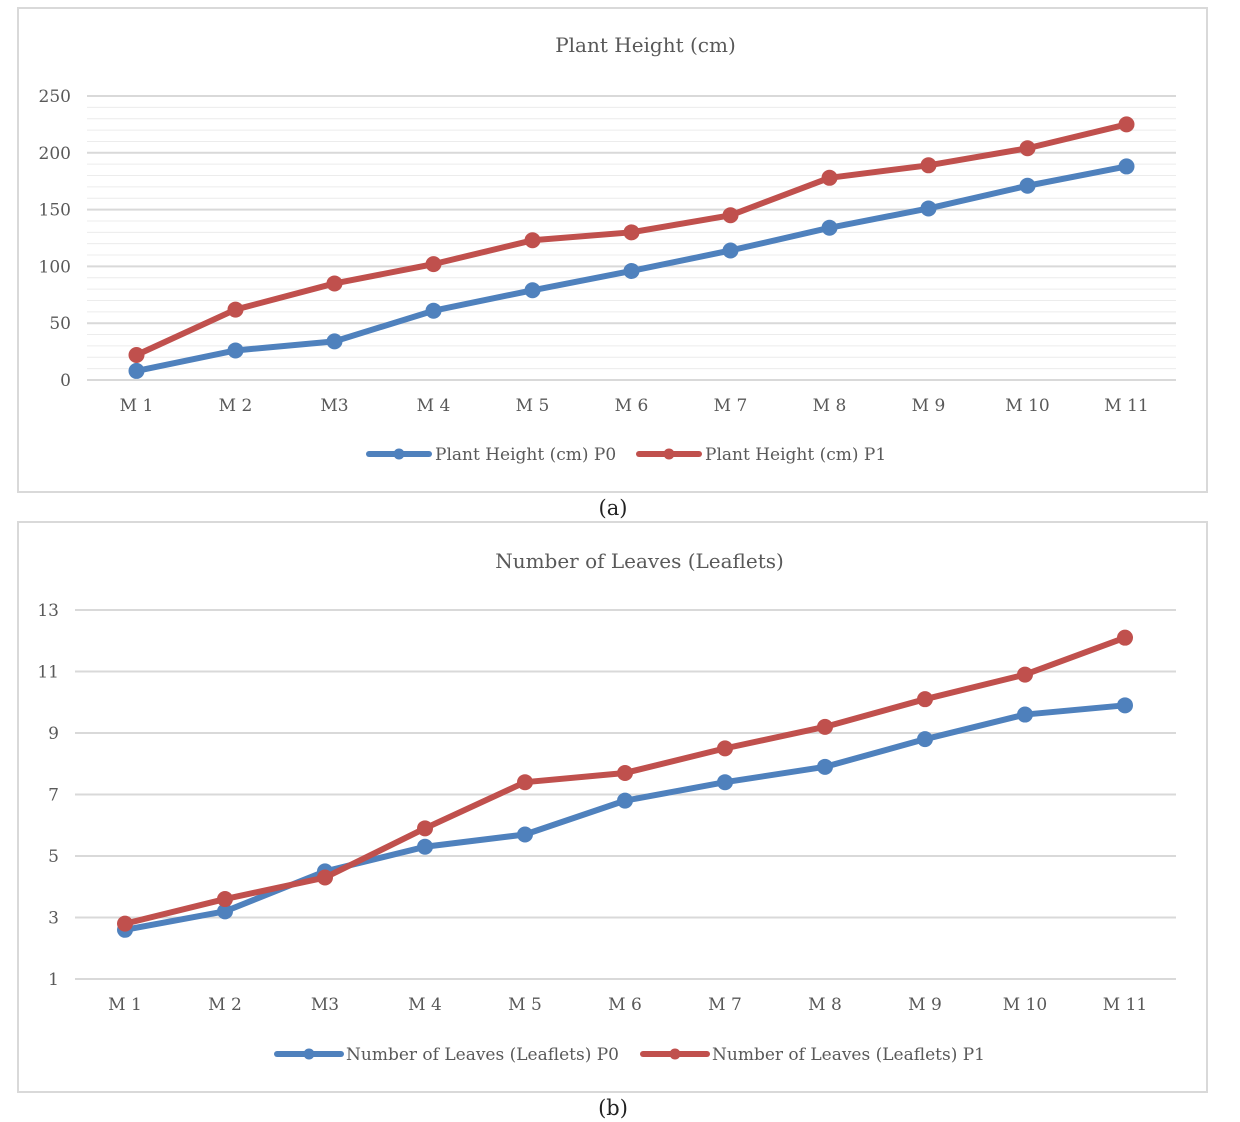 Image resolution: width=1240 pixels, height=1122 pixels. What do you see at coordinates (53, 796) in the screenshot?
I see `y-tick-label: 7` at bounding box center [53, 796].